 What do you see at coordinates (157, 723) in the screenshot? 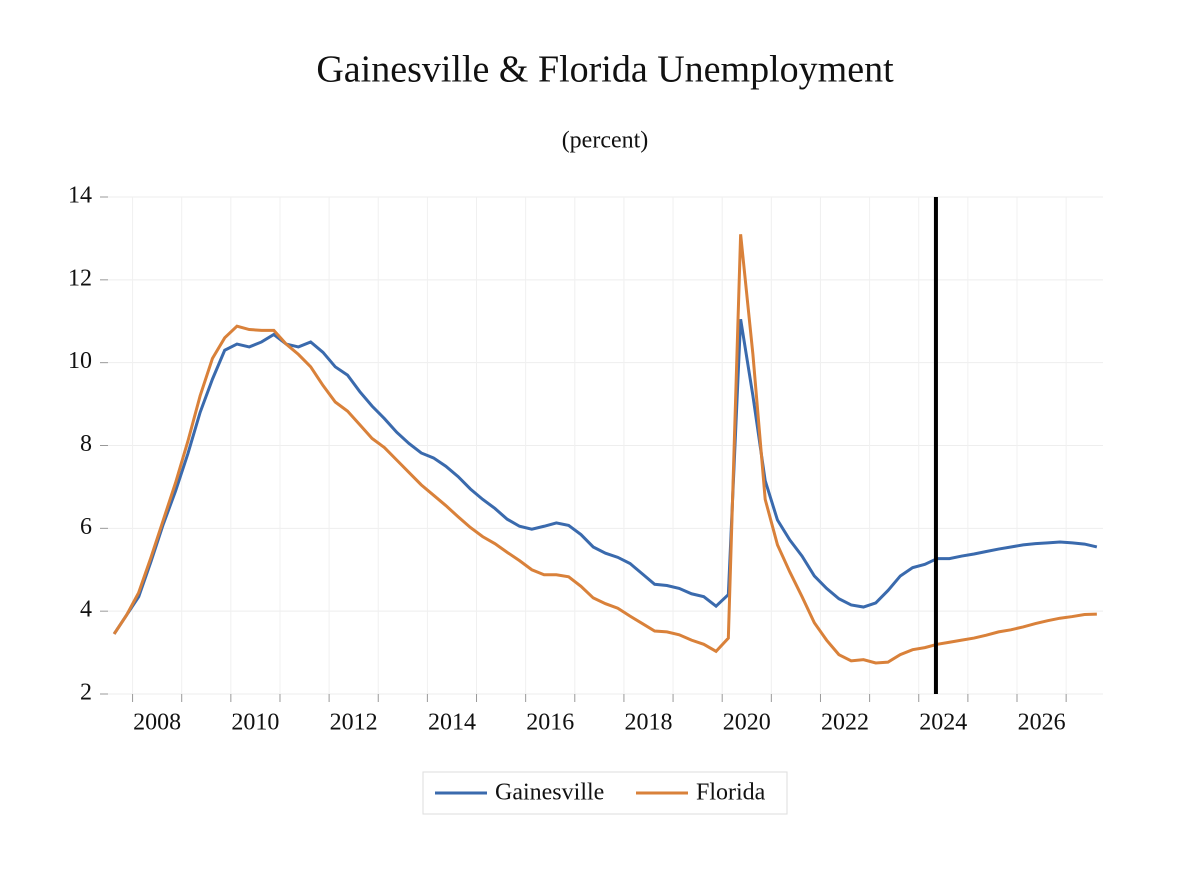
I see `x-tick-label: 2008` at bounding box center [157, 723].